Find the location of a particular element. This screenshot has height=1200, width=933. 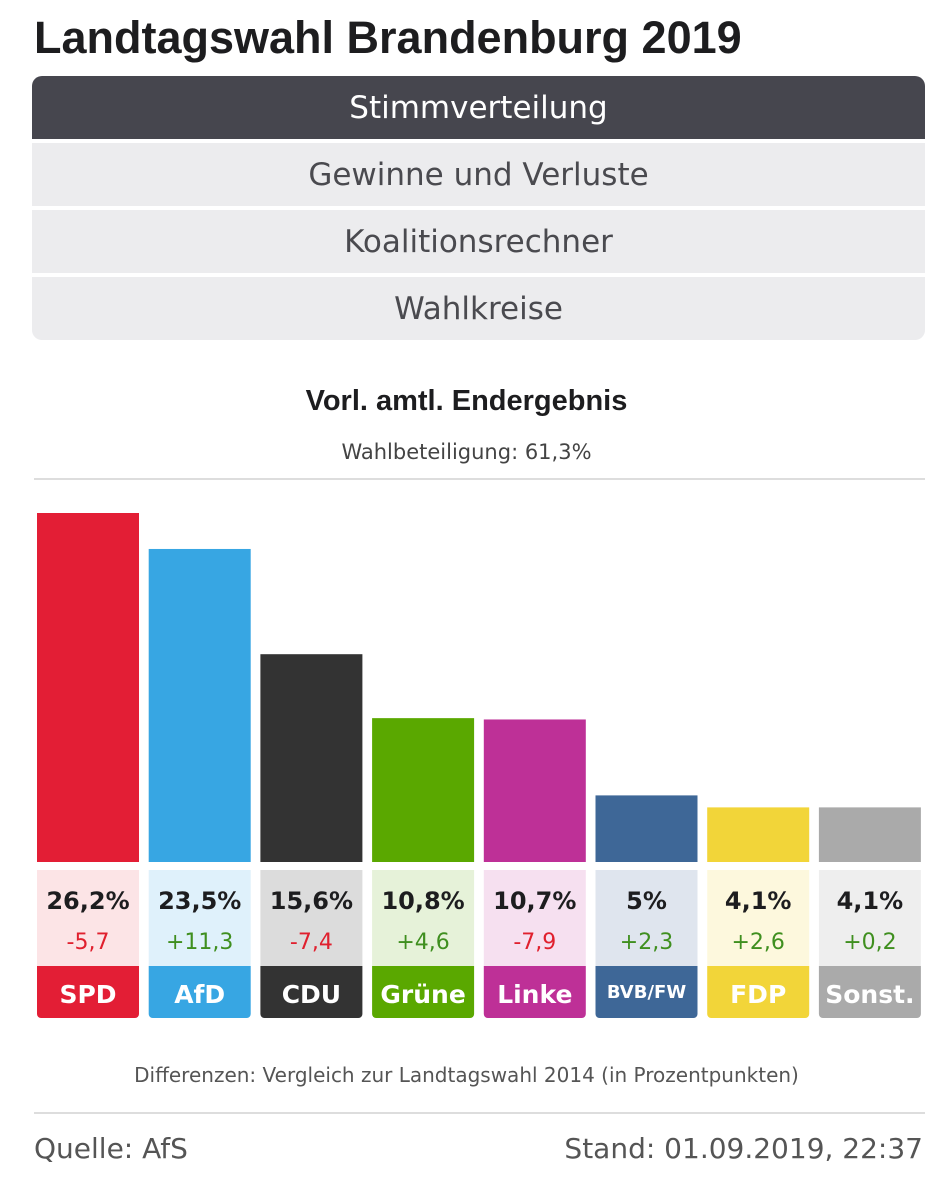

party-tag-cdu is located at coordinates (311, 992).